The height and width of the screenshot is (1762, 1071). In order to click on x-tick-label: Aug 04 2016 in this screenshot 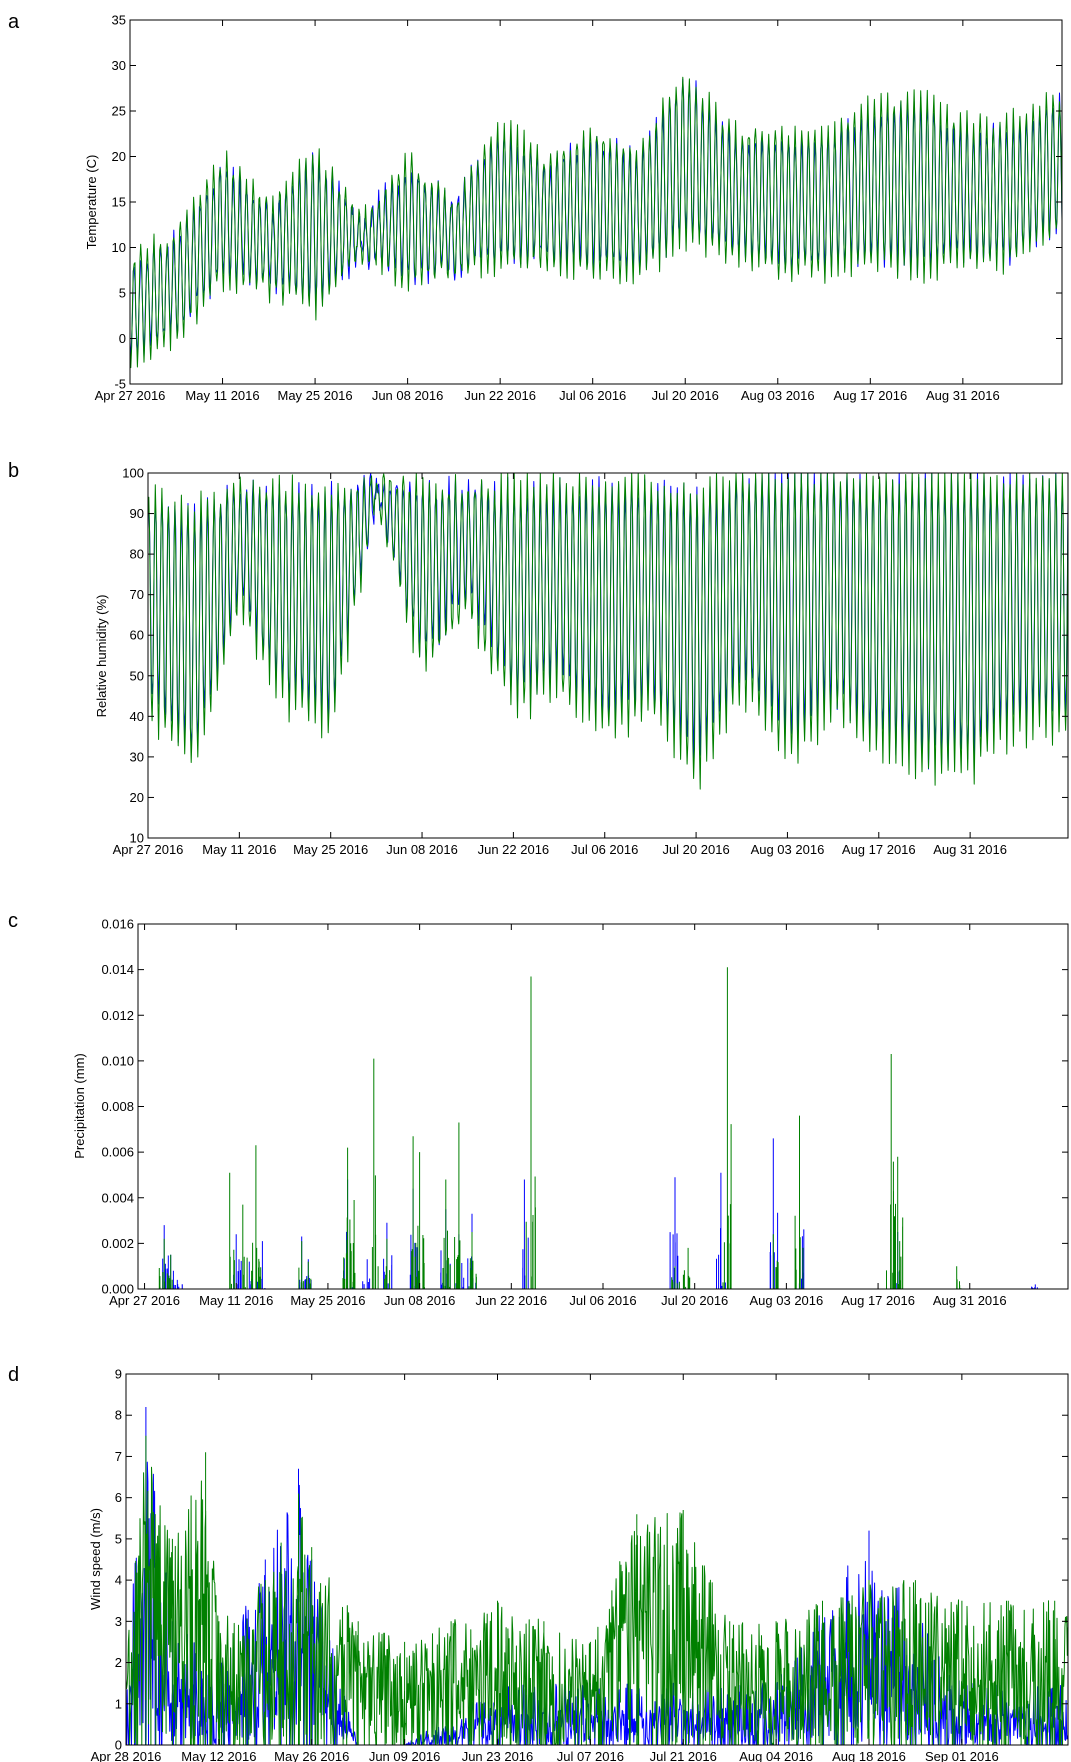, I will do `click(776, 1755)`.